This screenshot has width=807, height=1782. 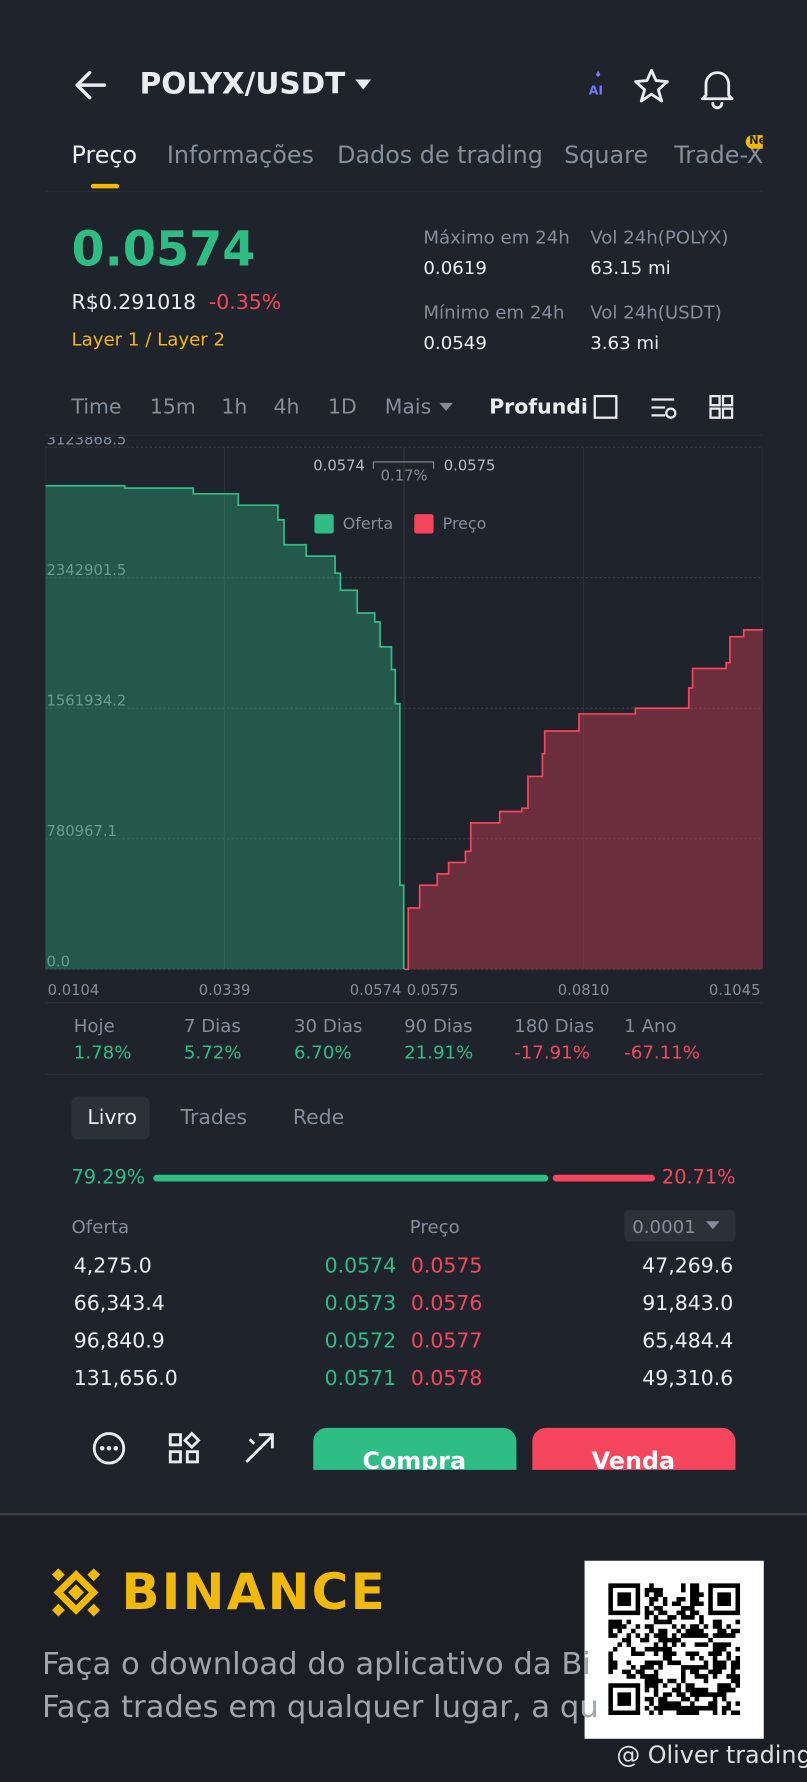 I want to click on chat-icon, so click(x=109, y=1448).